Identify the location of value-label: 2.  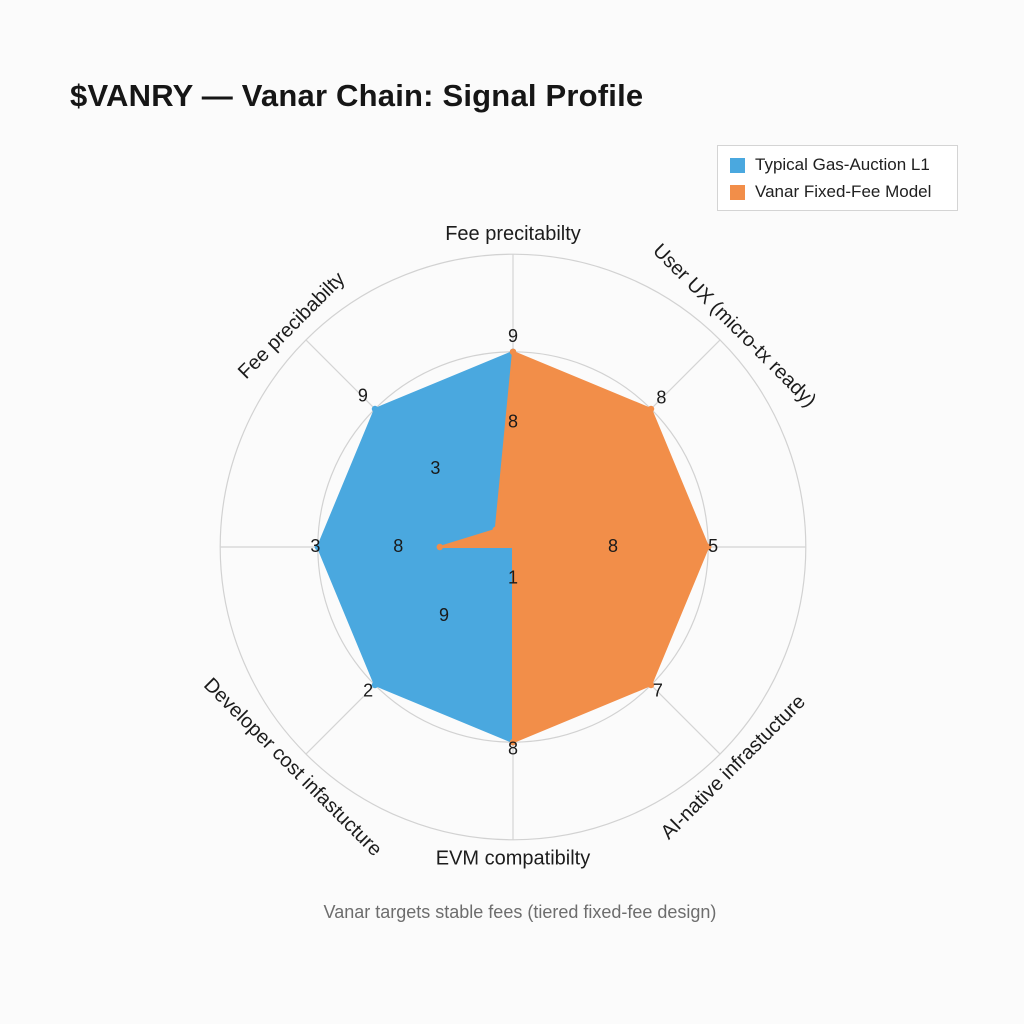
(368, 691).